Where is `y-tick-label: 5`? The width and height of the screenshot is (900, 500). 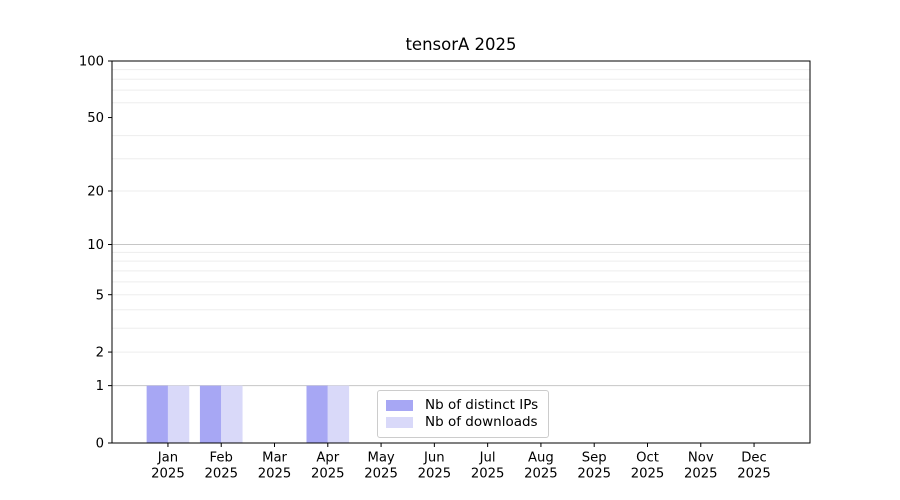 y-tick-label: 5 is located at coordinates (100, 295).